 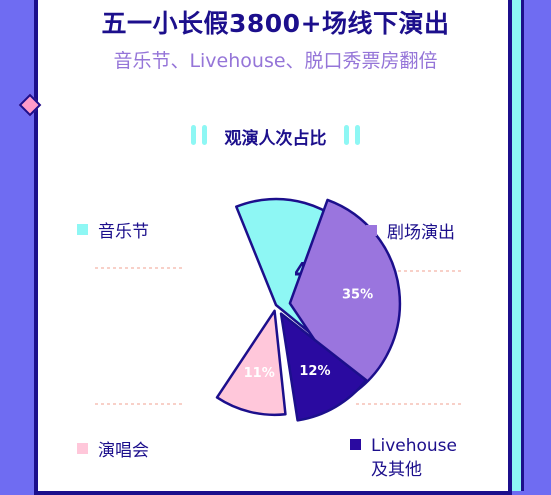 I want to click on legend-label: 演唱会, so click(x=123, y=451).